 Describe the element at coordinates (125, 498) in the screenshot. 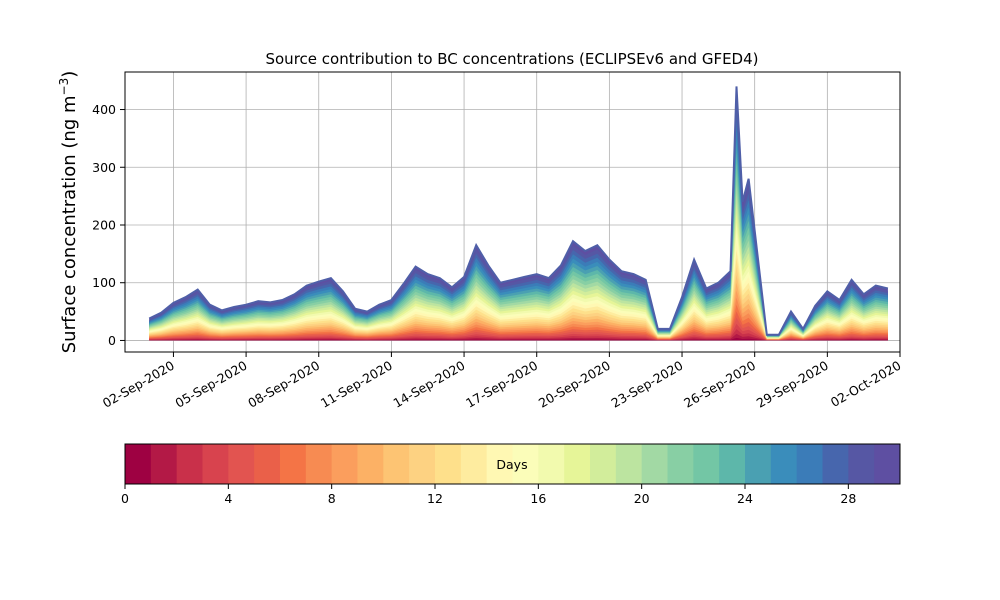

I see `colorbar-tick-label: 0` at that location.